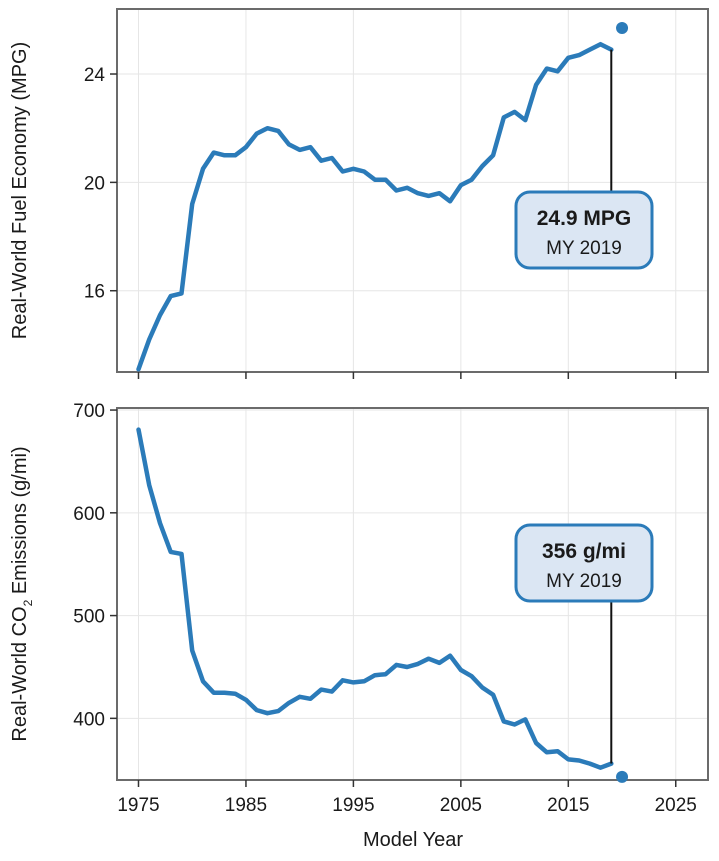  What do you see at coordinates (94, 292) in the screenshot?
I see `y-tick-label: 16` at bounding box center [94, 292].